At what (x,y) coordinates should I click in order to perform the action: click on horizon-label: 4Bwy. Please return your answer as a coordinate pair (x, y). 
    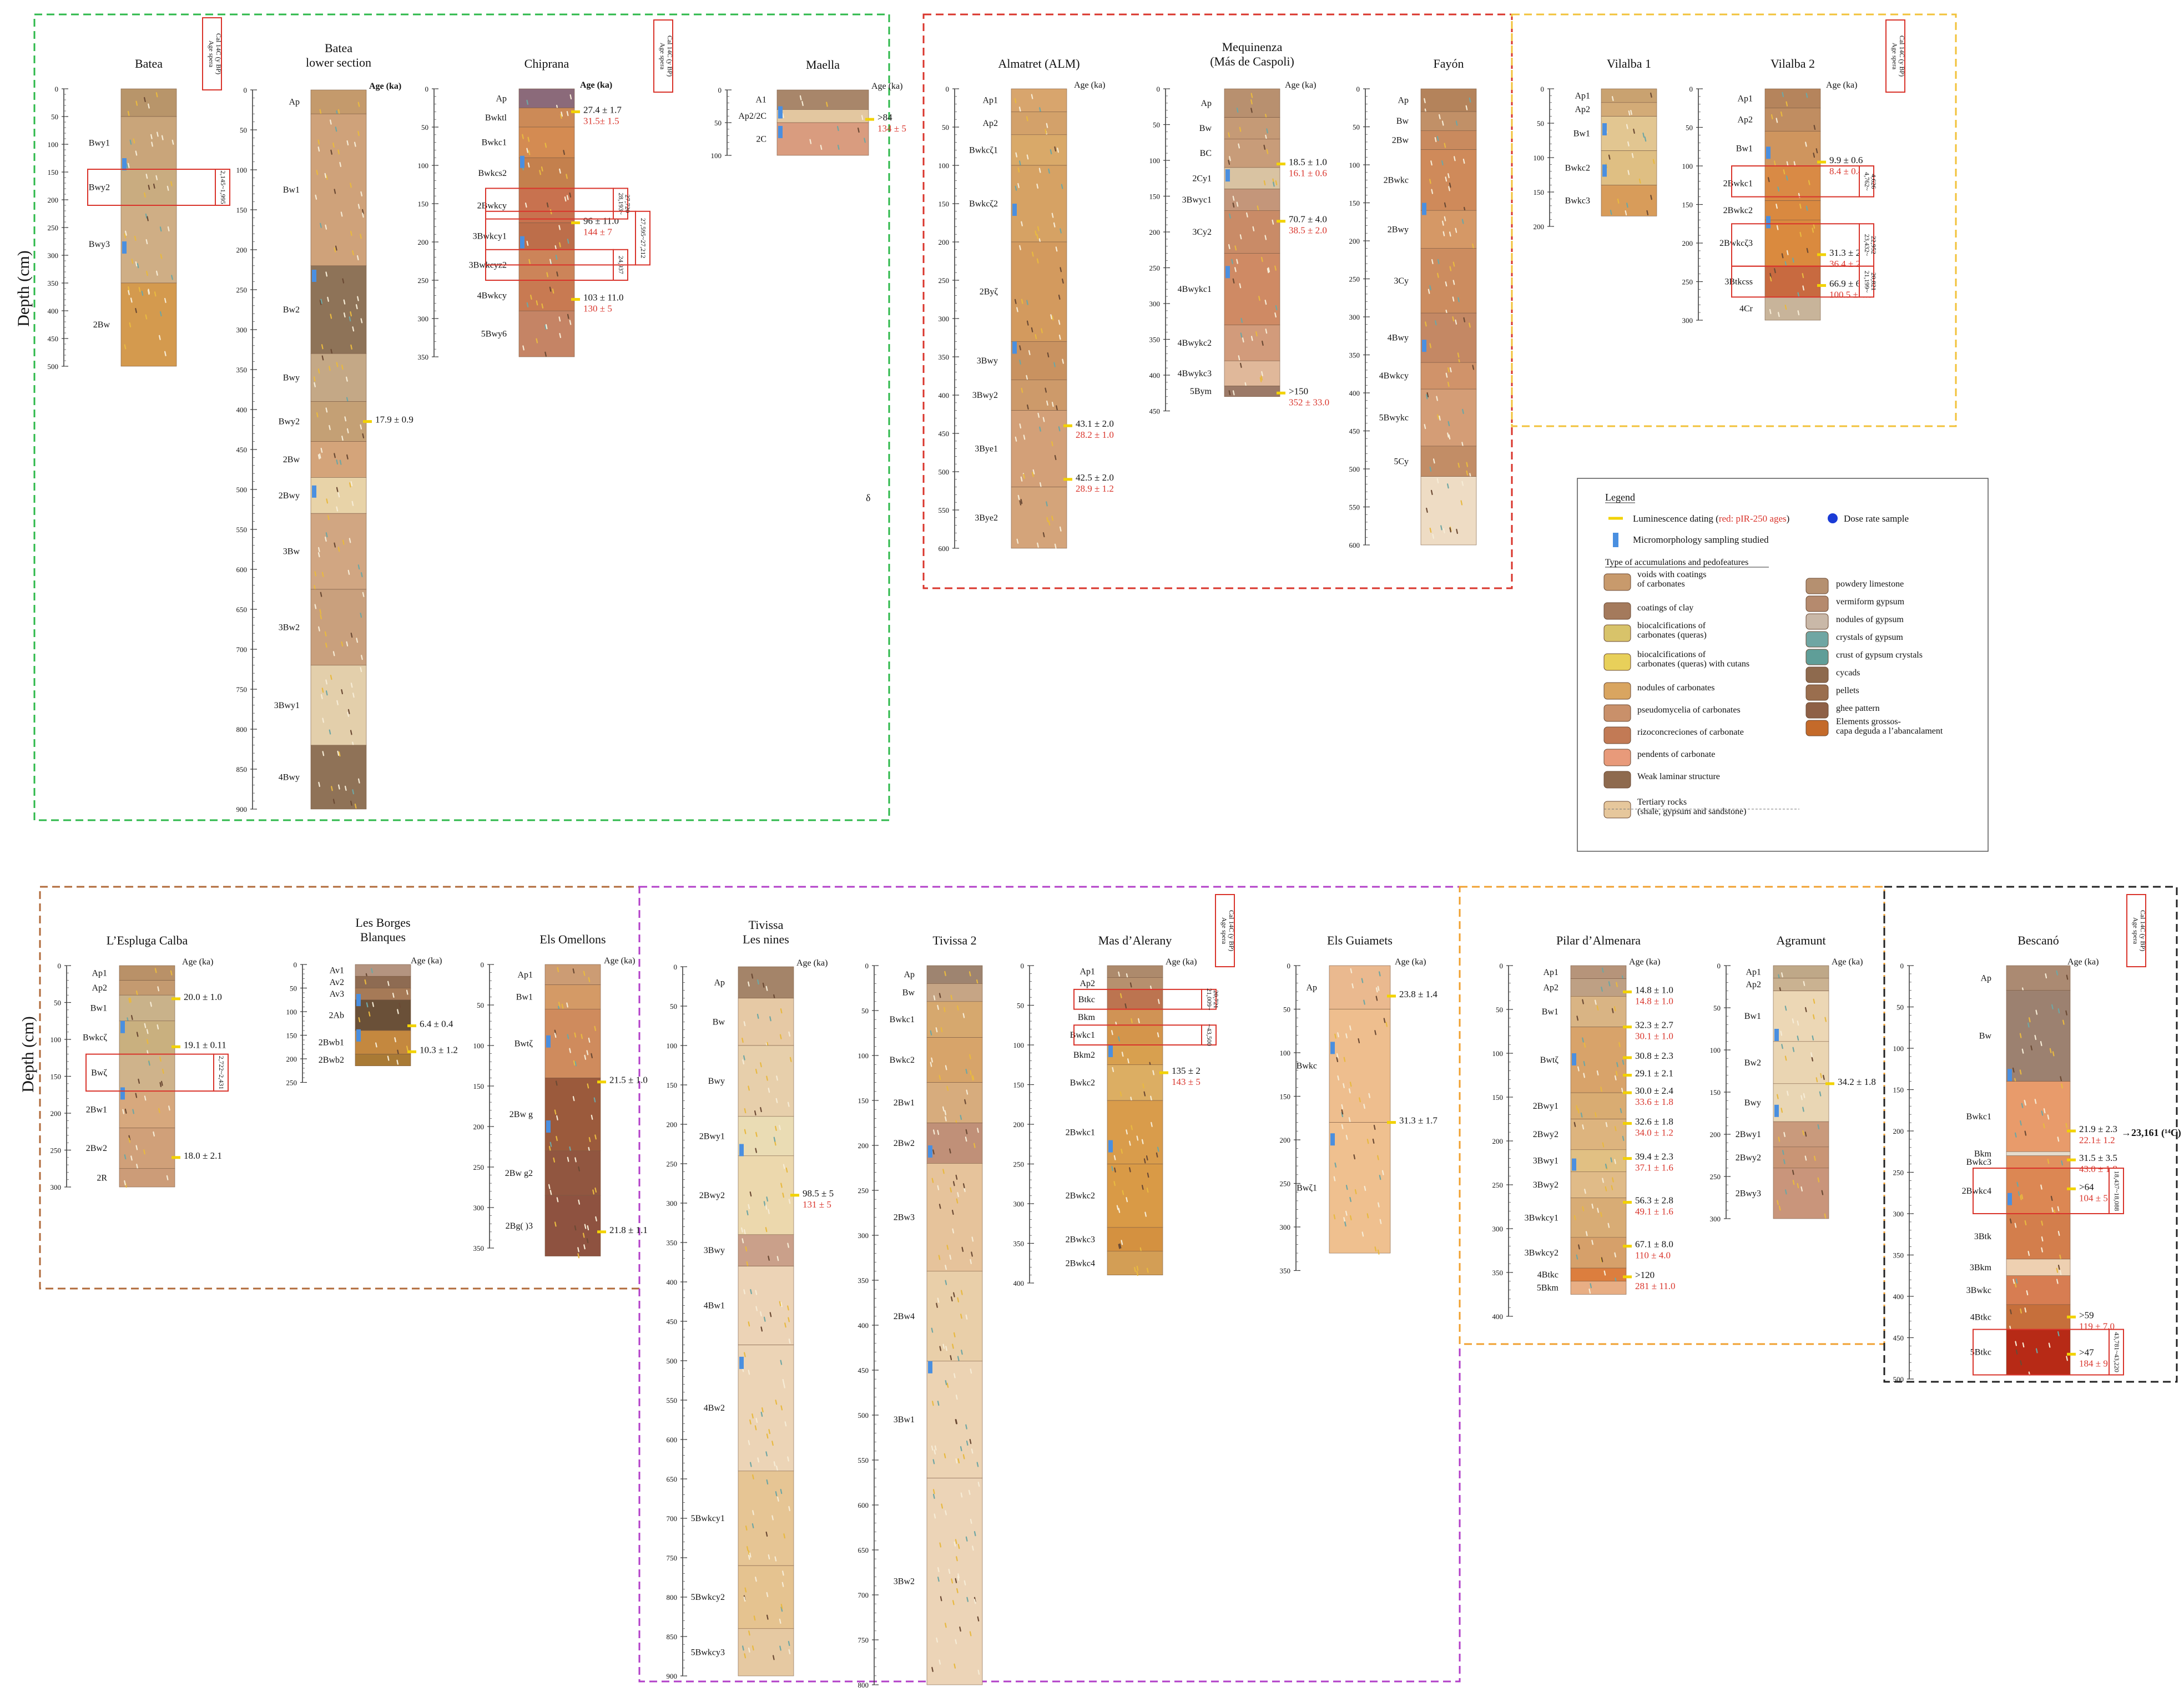
    Looking at the image, I should click on (1398, 338).